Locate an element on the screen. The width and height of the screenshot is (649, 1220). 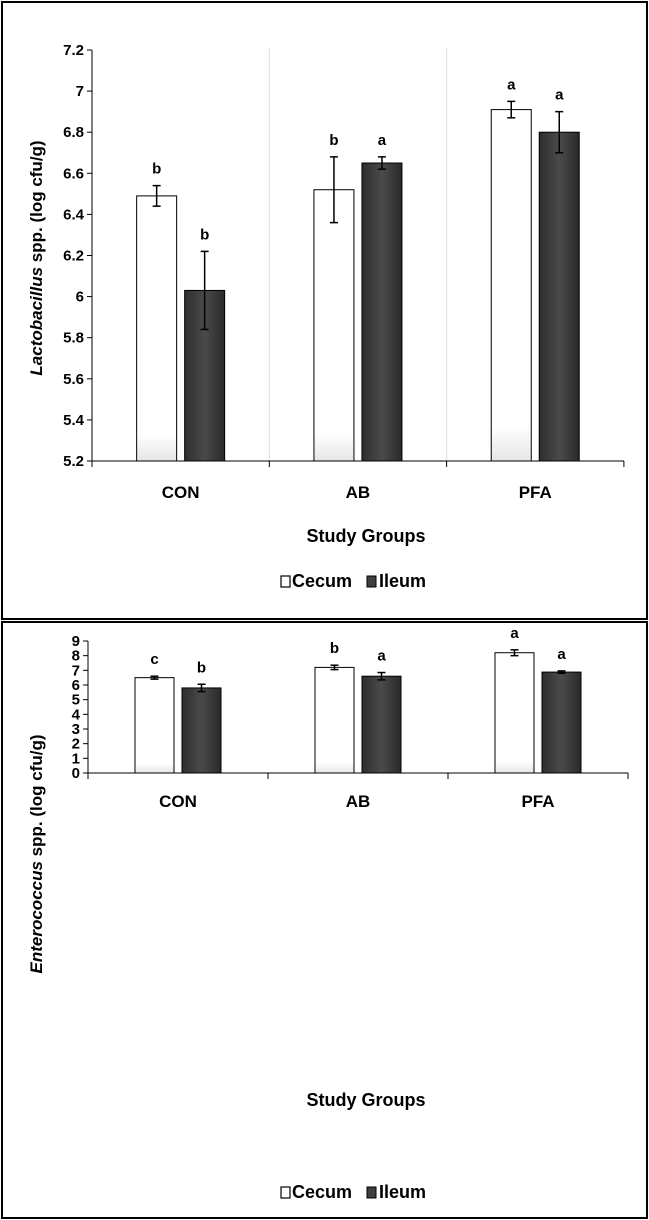
y-tick-label: 9 is located at coordinates (76, 641).